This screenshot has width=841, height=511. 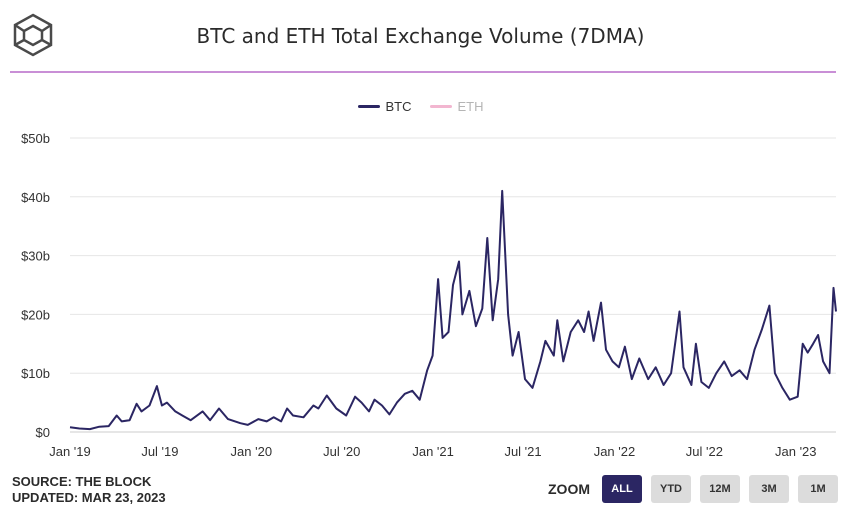 I want to click on zoom-3m-button: 3M, so click(x=769, y=489).